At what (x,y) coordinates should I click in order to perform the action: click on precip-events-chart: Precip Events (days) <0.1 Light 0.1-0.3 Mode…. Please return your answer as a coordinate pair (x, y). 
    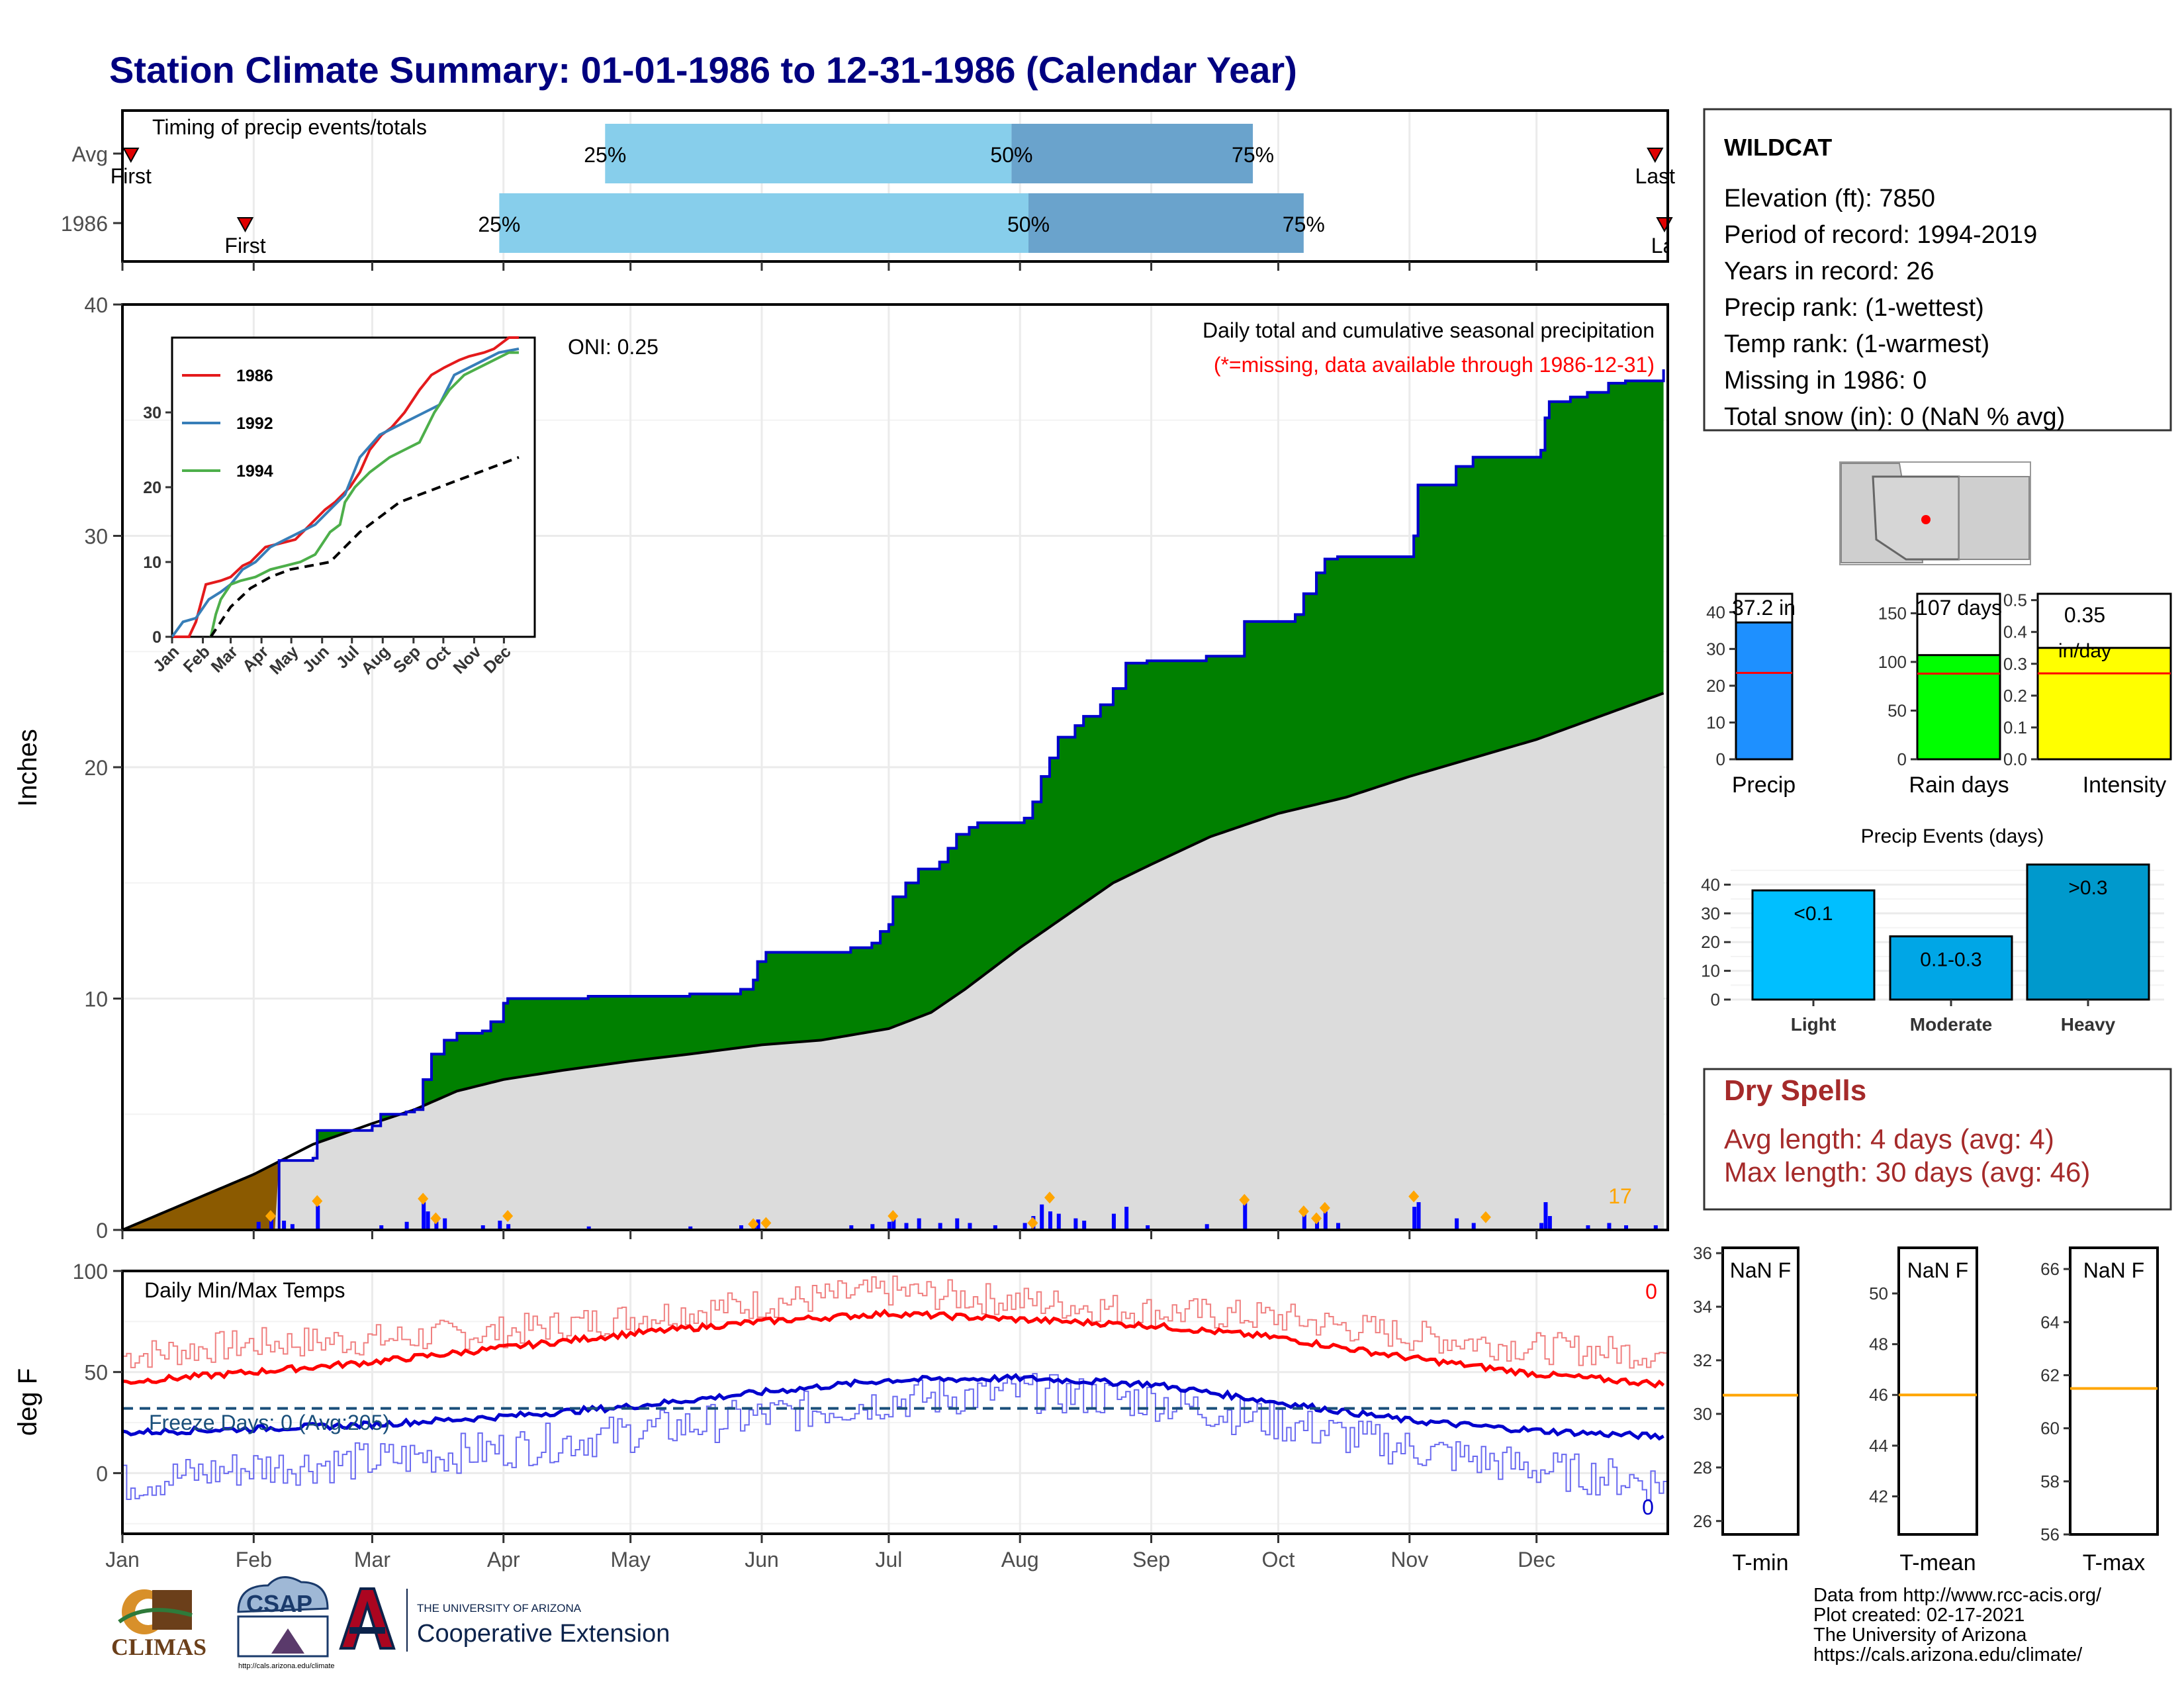
    Looking at the image, I should click on (1932, 930).